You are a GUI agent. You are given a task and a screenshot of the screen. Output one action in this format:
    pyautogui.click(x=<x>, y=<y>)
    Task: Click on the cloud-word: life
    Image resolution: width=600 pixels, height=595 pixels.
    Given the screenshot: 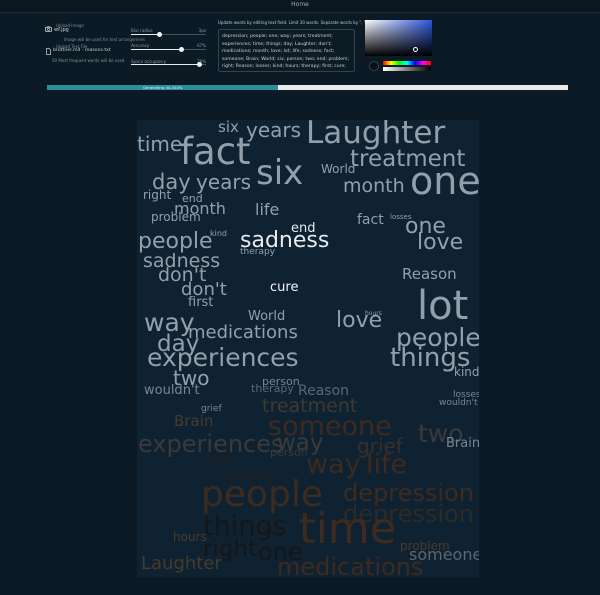 What is the action you would take?
    pyautogui.click(x=387, y=464)
    